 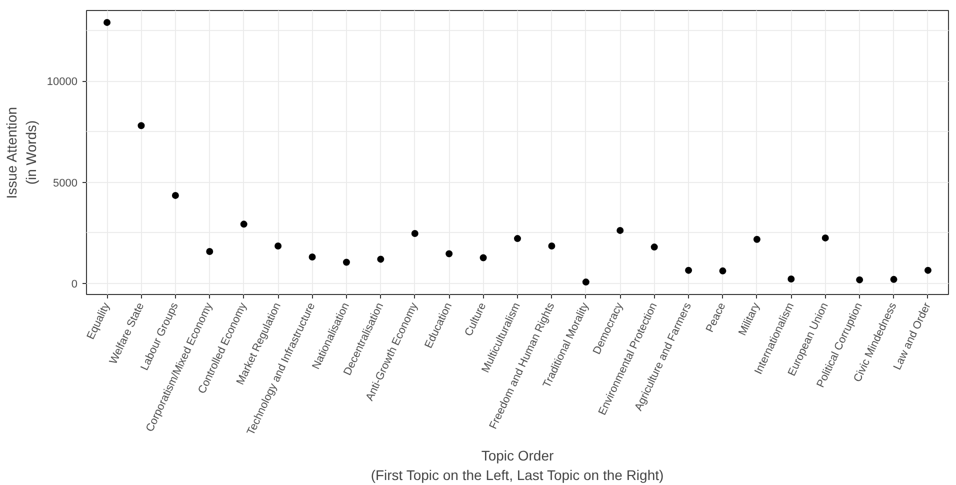 What do you see at coordinates (62, 82) in the screenshot?
I see `y-tick-label: 10000` at bounding box center [62, 82].